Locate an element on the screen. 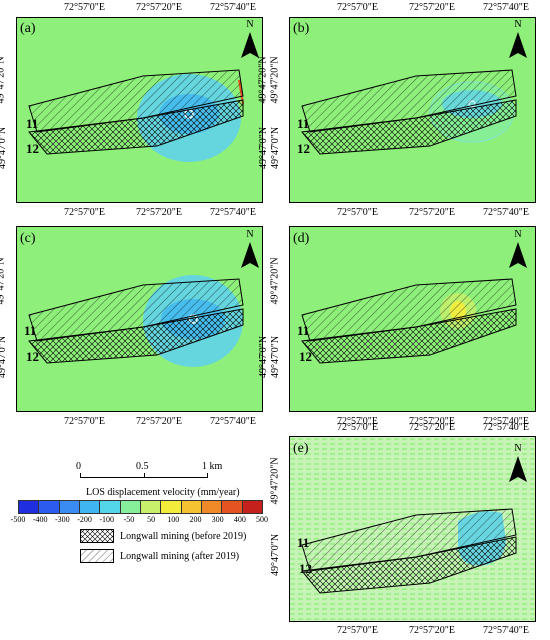  scalebar: 0 0.5 1 km is located at coordinates (149, 471).